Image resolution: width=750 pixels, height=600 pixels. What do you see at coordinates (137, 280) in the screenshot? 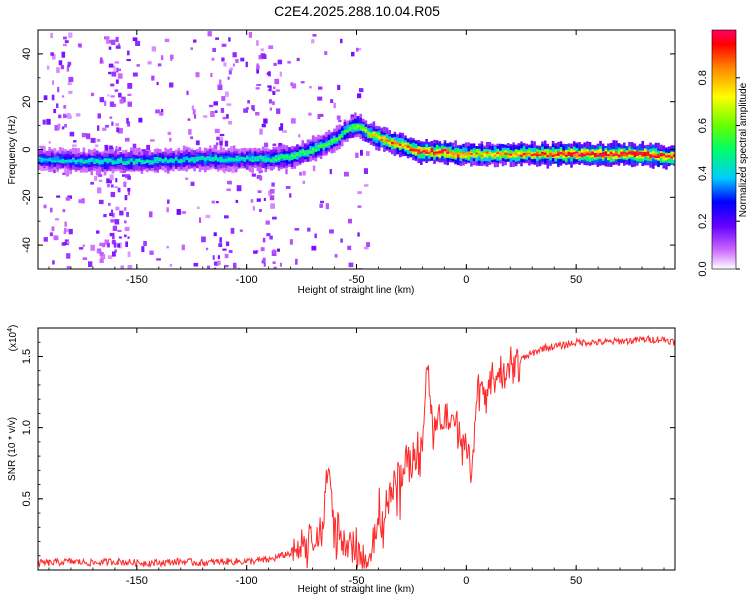
I see `x-tick-label: -150` at bounding box center [137, 280].